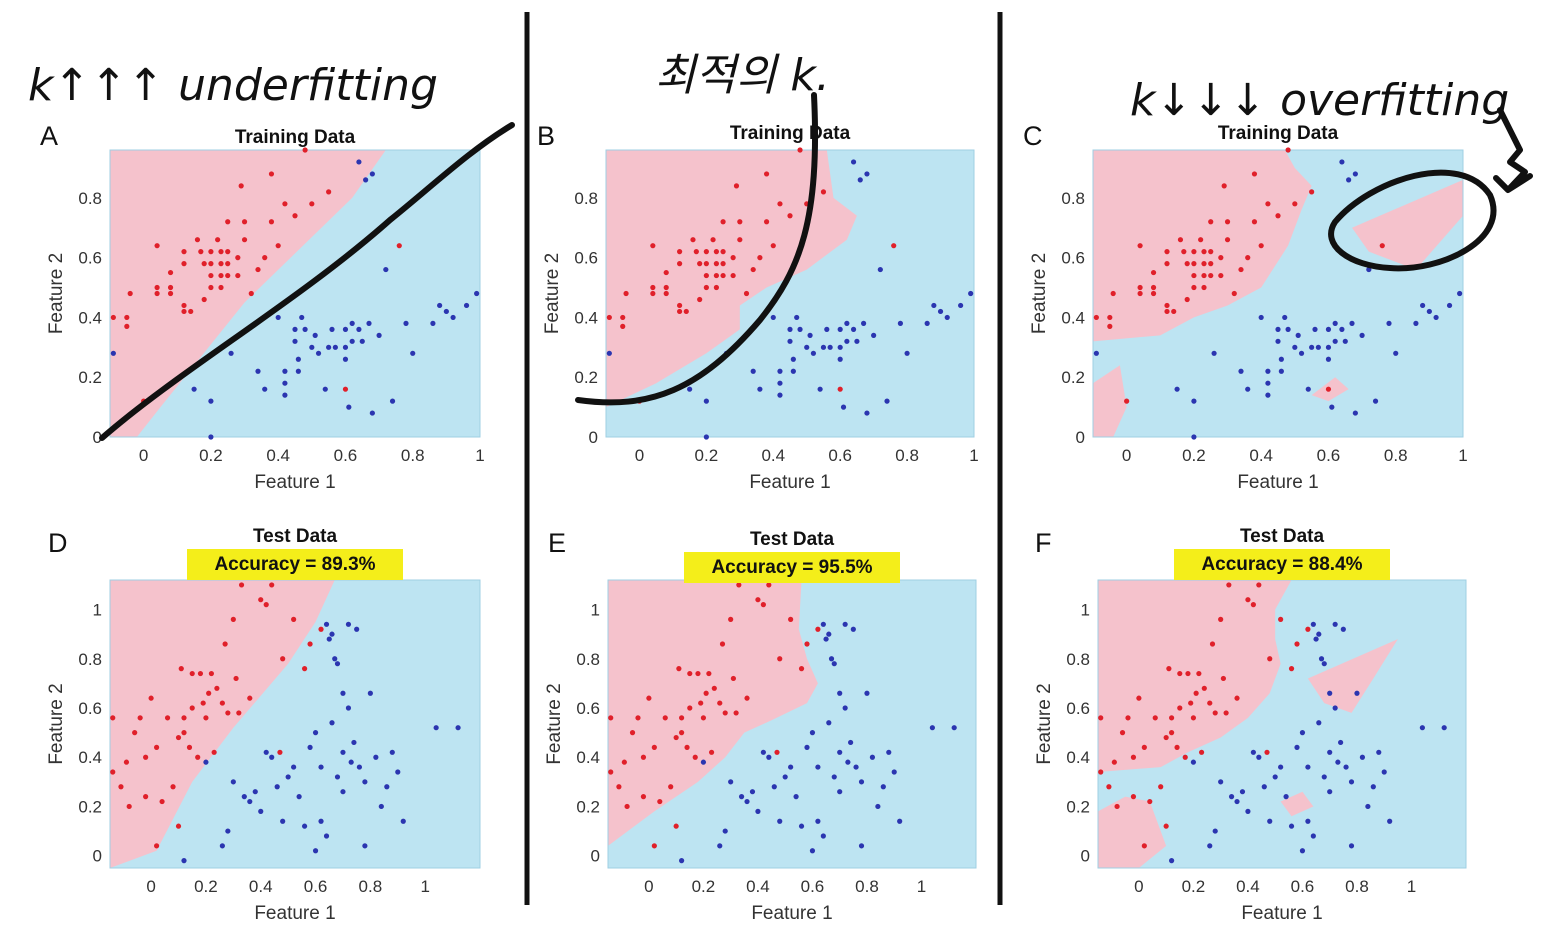 This screenshot has width=1543, height=936. What do you see at coordinates (1282, 564) in the screenshot?
I see `accuracy-highlight` at bounding box center [1282, 564].